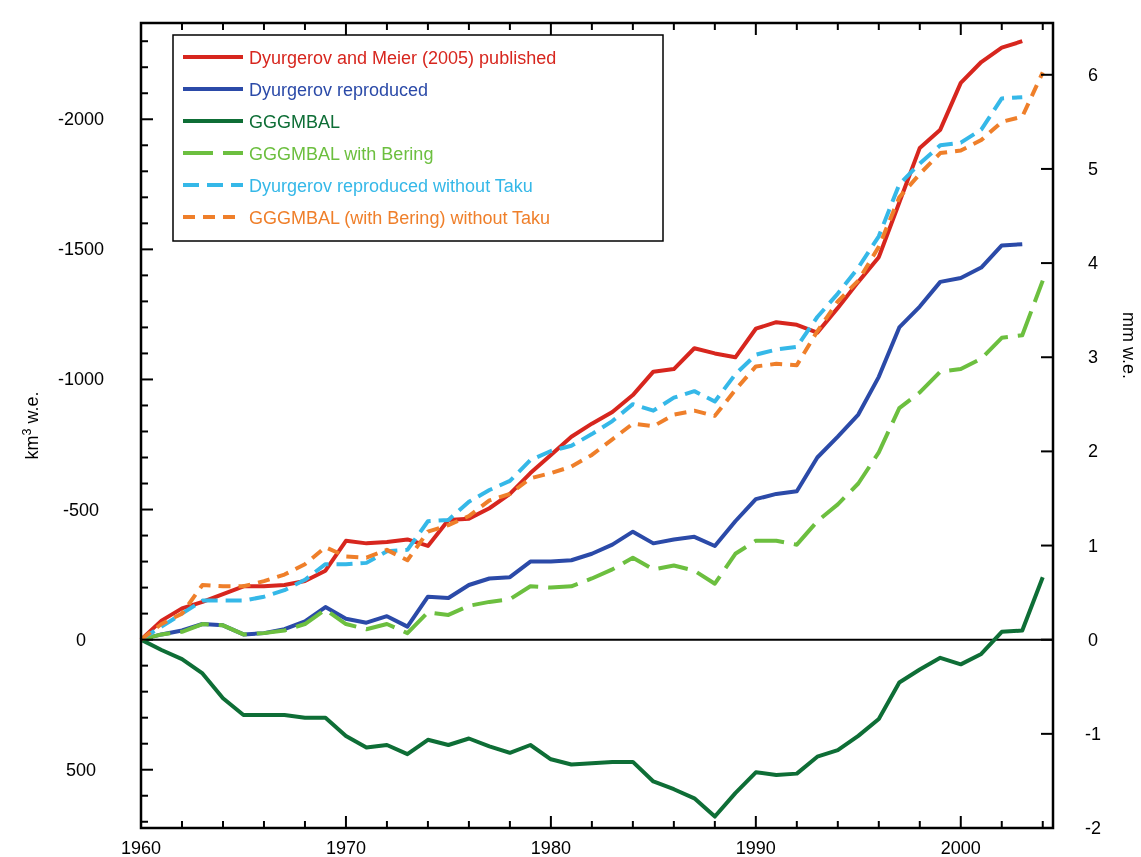  I want to click on legend-label: Dyurgerov reproduced, so click(339, 90).